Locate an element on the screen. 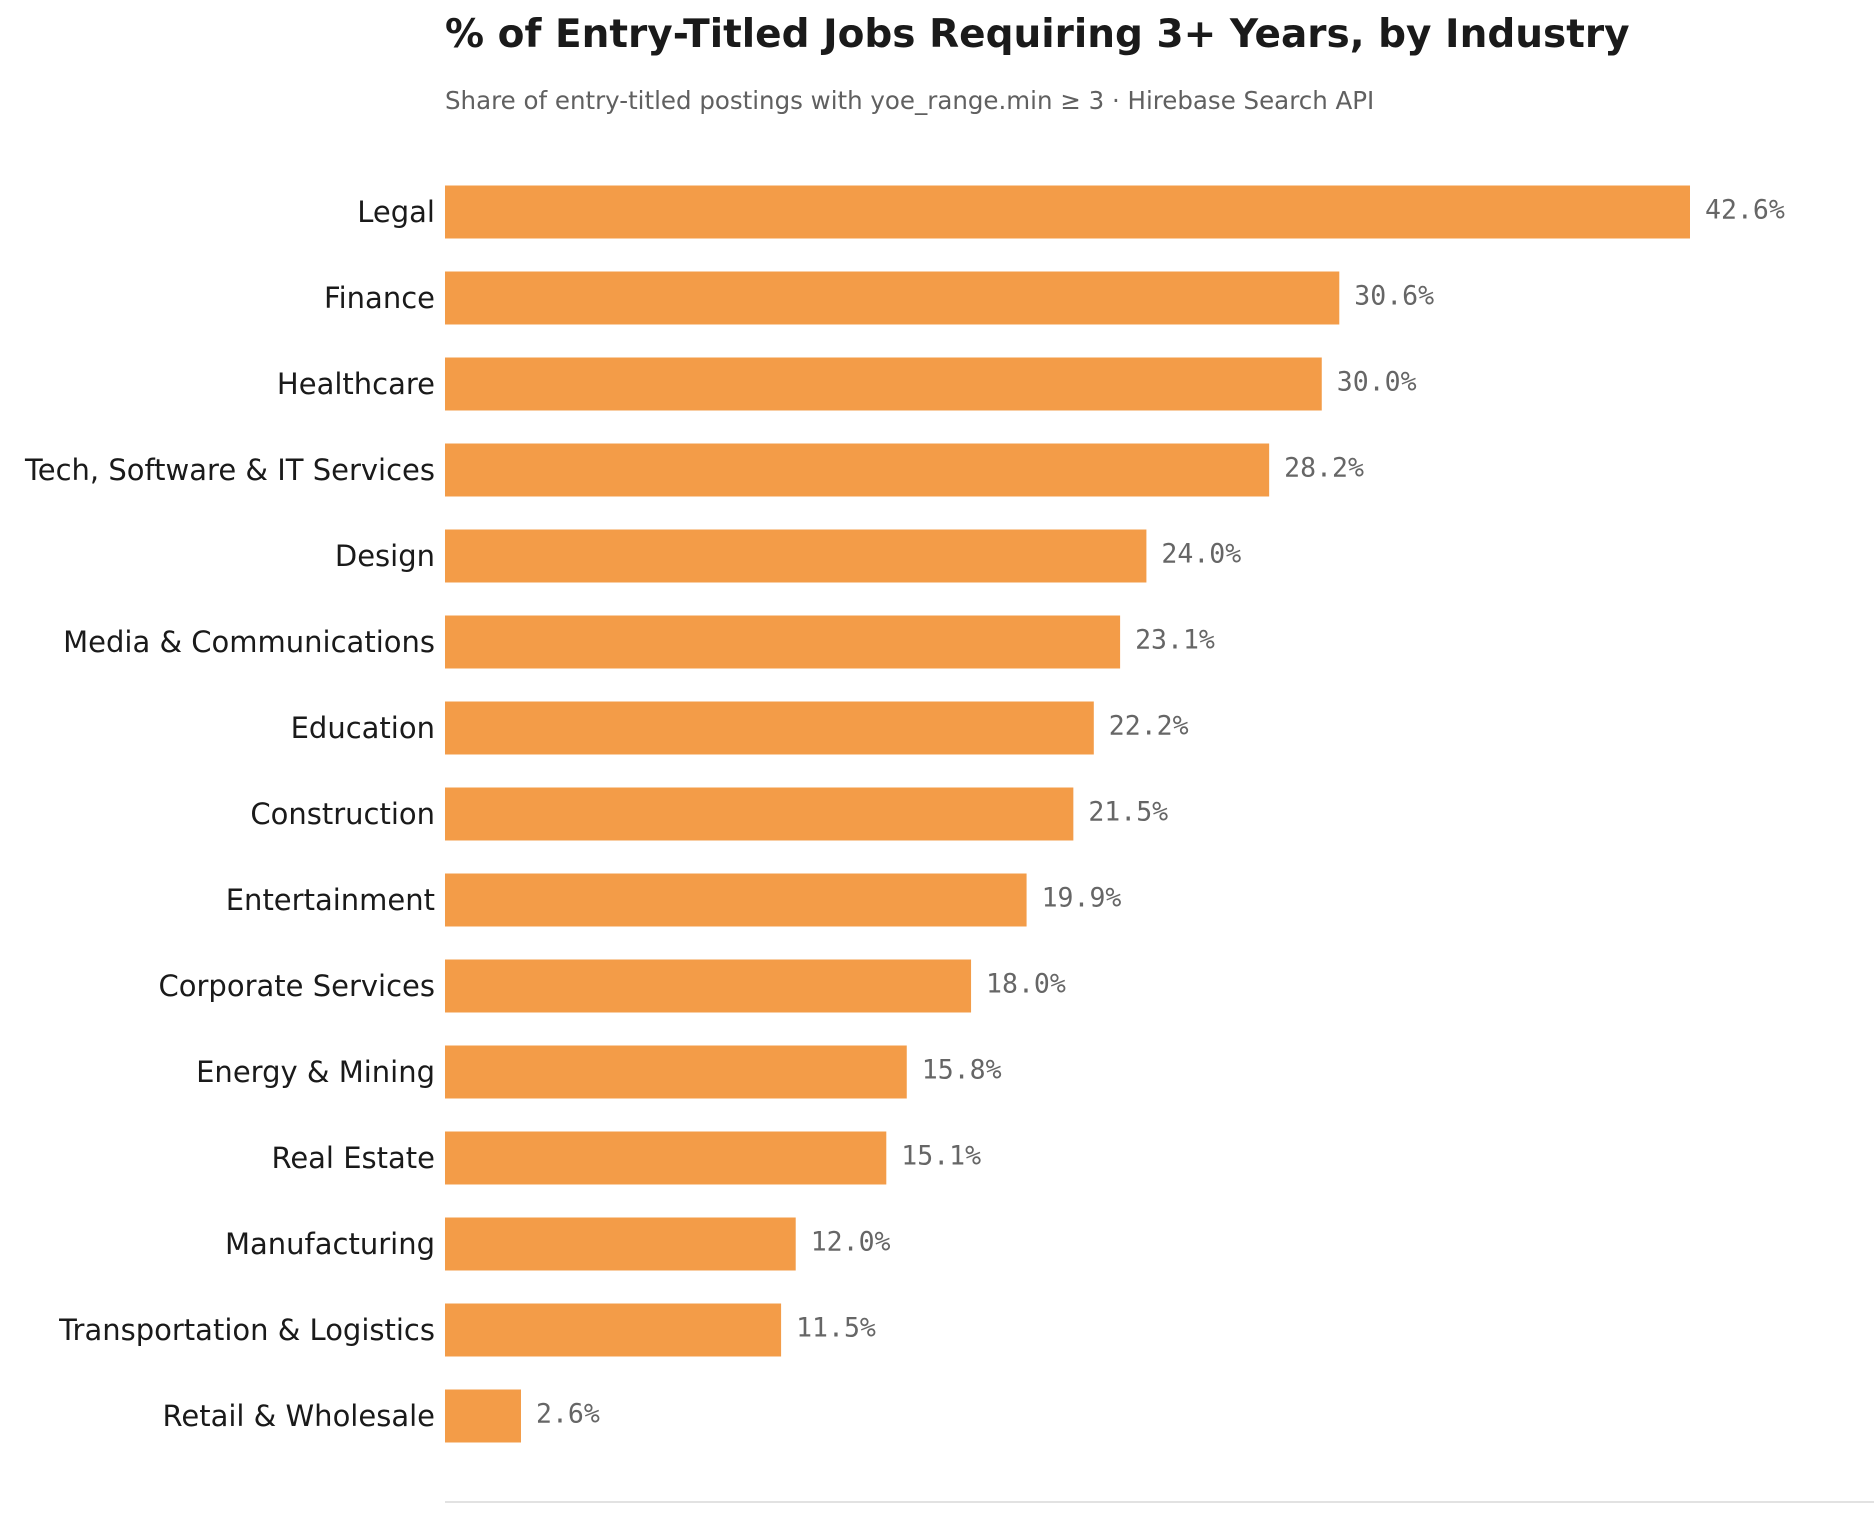 This screenshot has width=1874, height=1513. category-label-entertainment: Entertainment is located at coordinates (330, 900).